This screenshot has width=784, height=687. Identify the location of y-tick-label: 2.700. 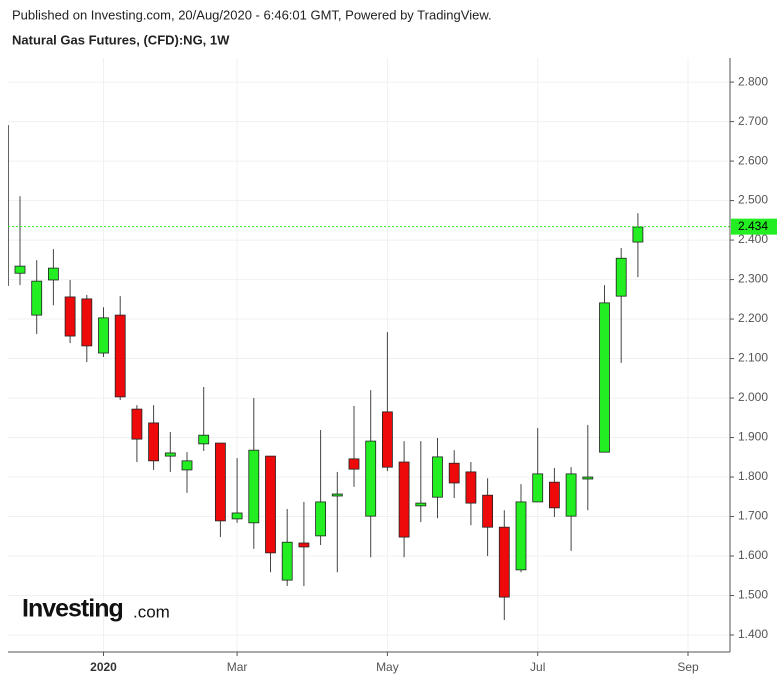
(753, 121).